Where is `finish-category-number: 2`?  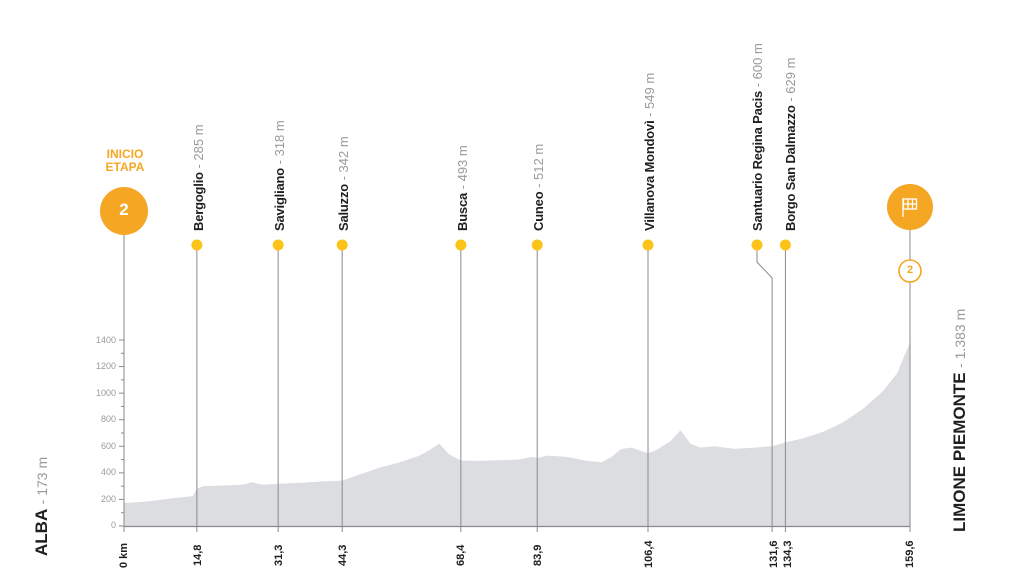 finish-category-number: 2 is located at coordinates (910, 270).